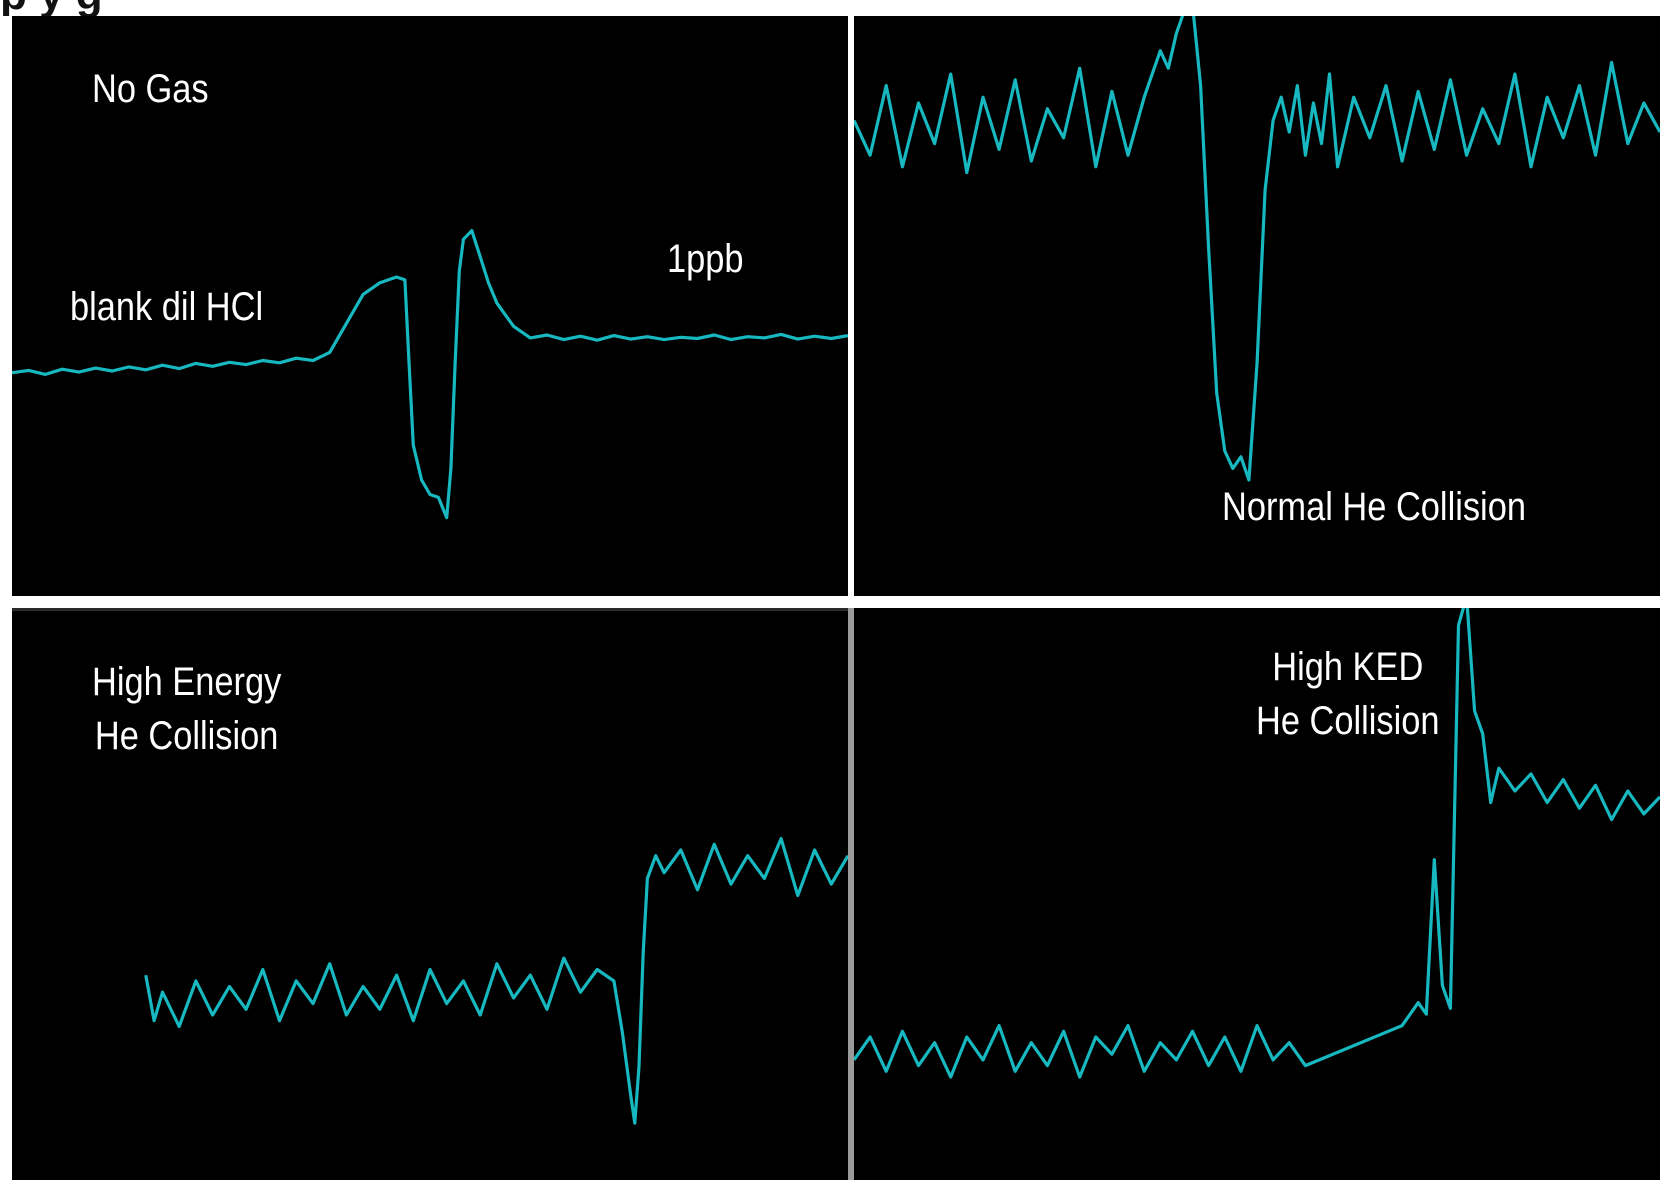  I want to click on annotation-no-gas: No Gas, so click(150, 89).